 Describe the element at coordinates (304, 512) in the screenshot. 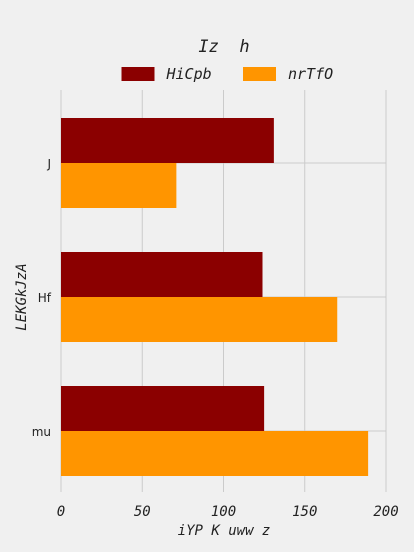

I see `x-tick-label: 150` at that location.